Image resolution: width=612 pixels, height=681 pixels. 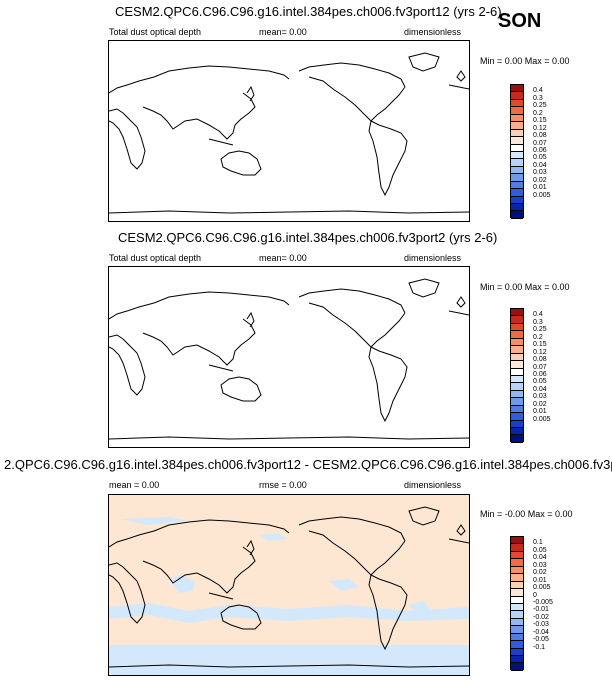 I want to click on colorbar-tick-label: 0.06, so click(x=540, y=374).